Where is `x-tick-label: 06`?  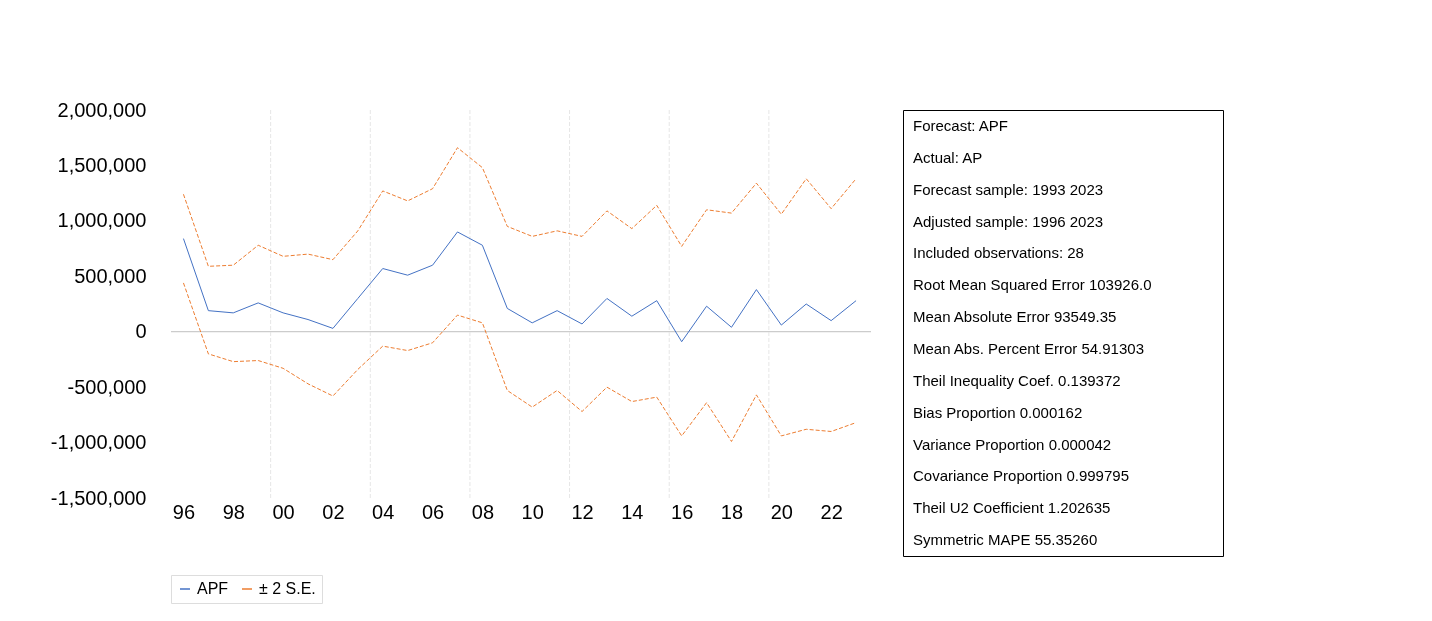 x-tick-label: 06 is located at coordinates (433, 511).